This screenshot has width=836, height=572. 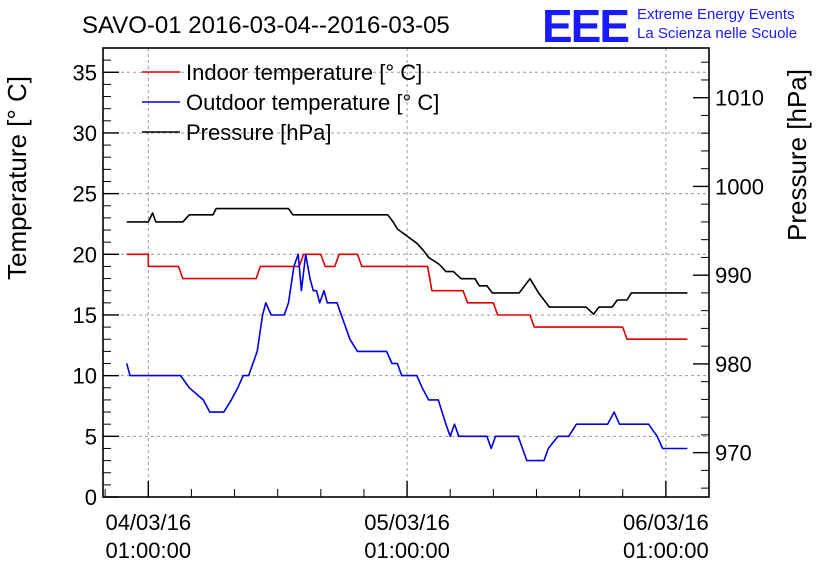 I want to click on y2-tick-label: 990, so click(x=733, y=275).